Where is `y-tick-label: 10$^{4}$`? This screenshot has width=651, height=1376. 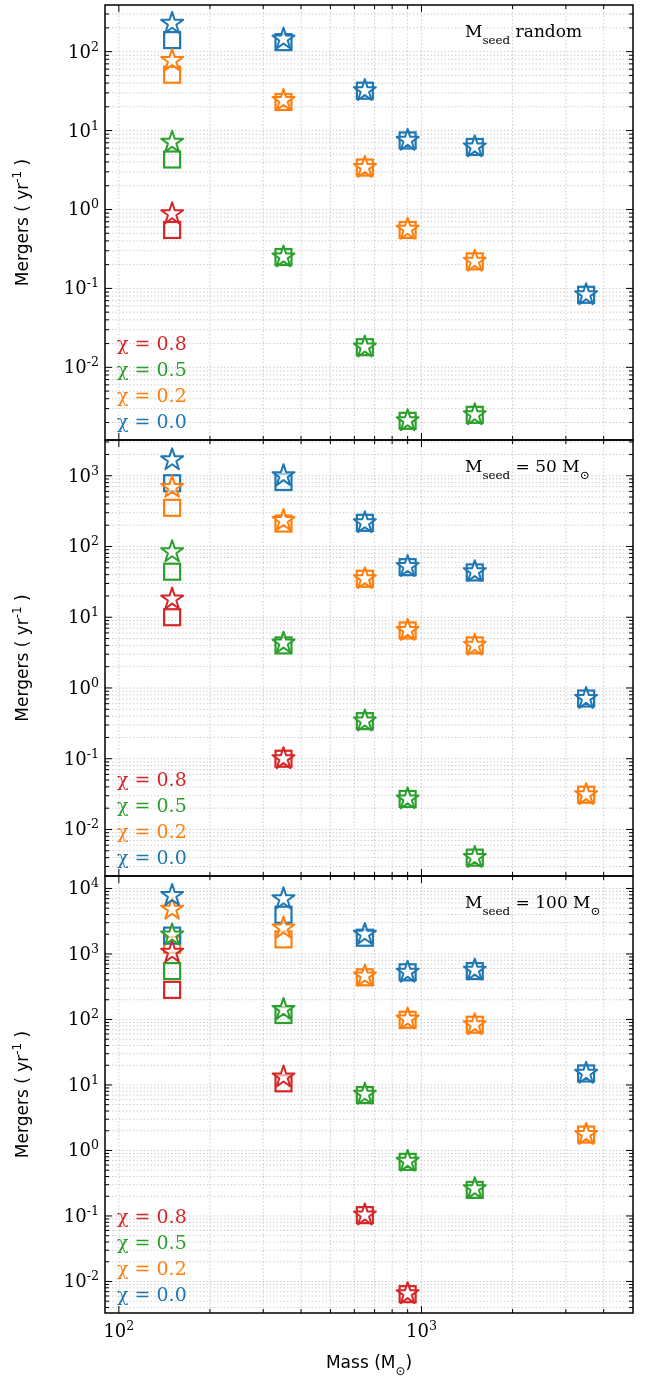 y-tick-label: 10$^{4}$ is located at coordinates (83, 886).